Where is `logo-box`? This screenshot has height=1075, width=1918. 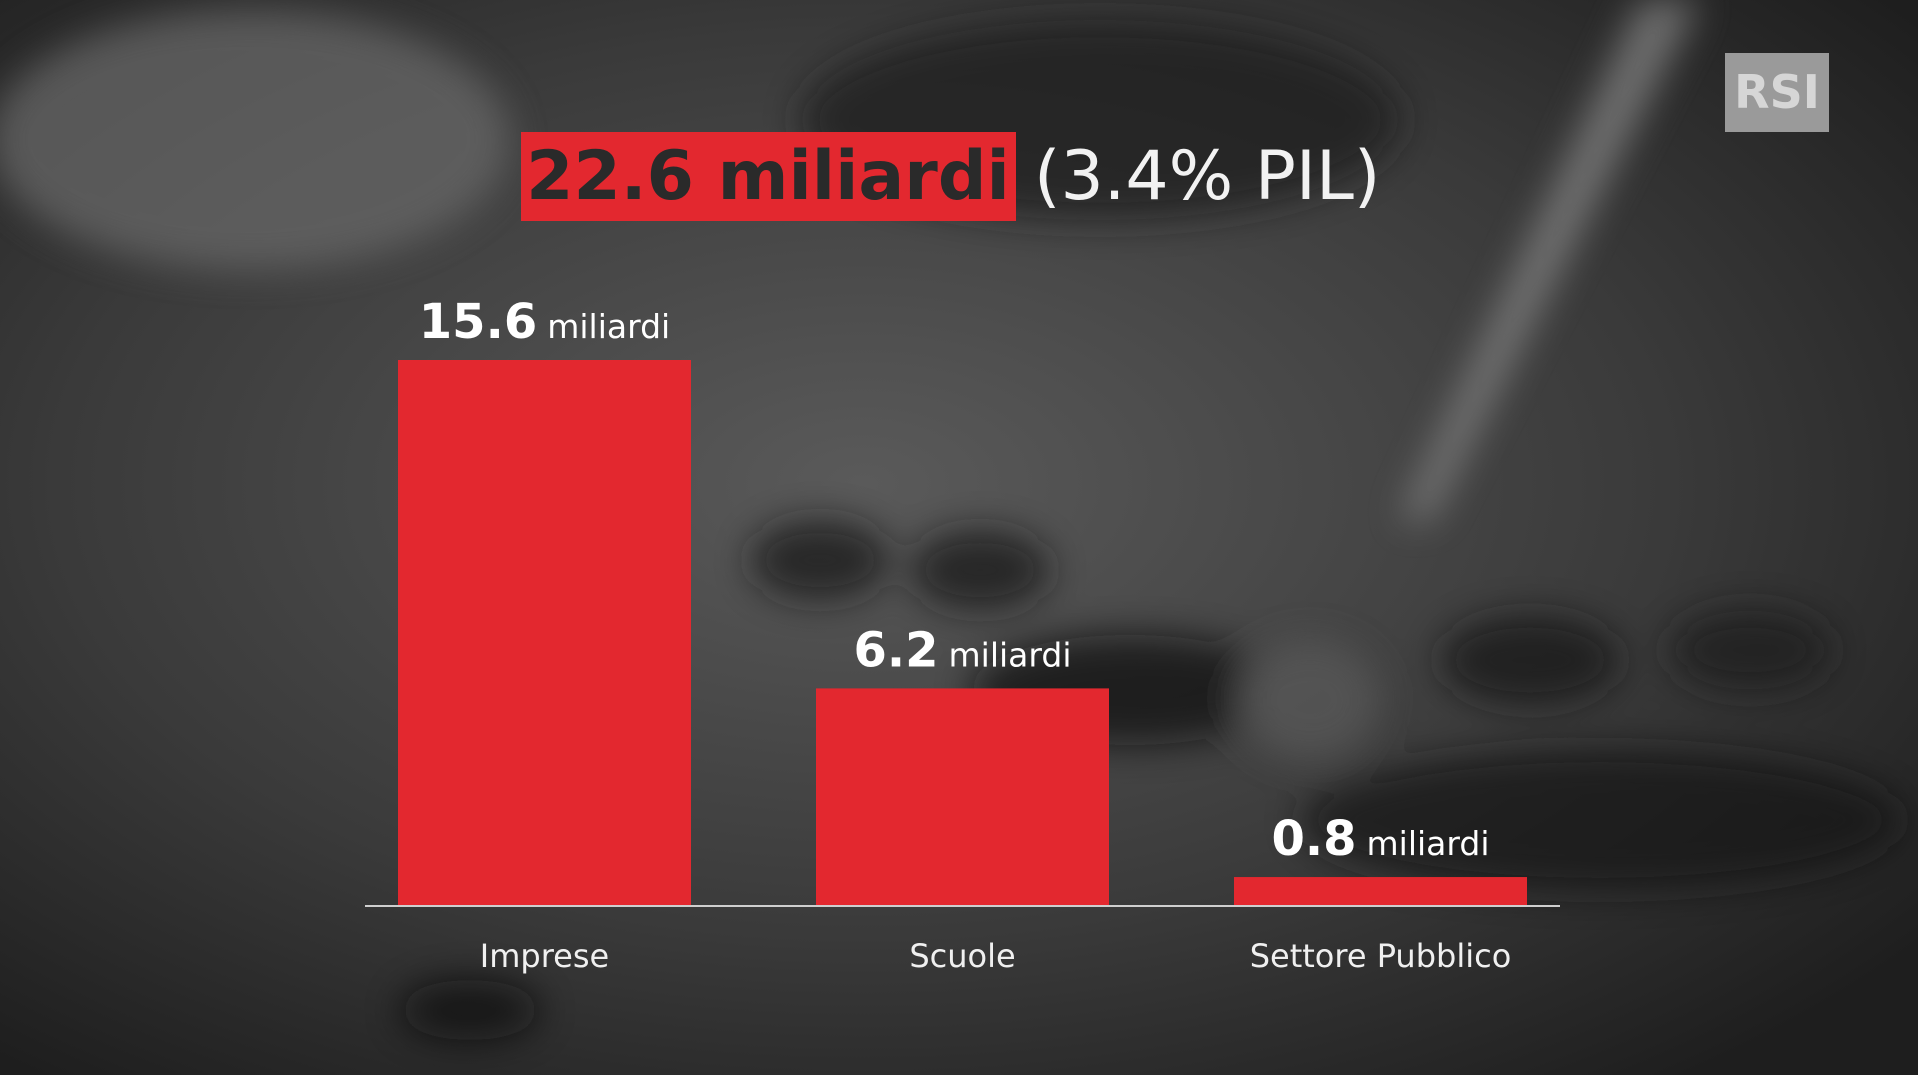
logo-box is located at coordinates (1777, 92).